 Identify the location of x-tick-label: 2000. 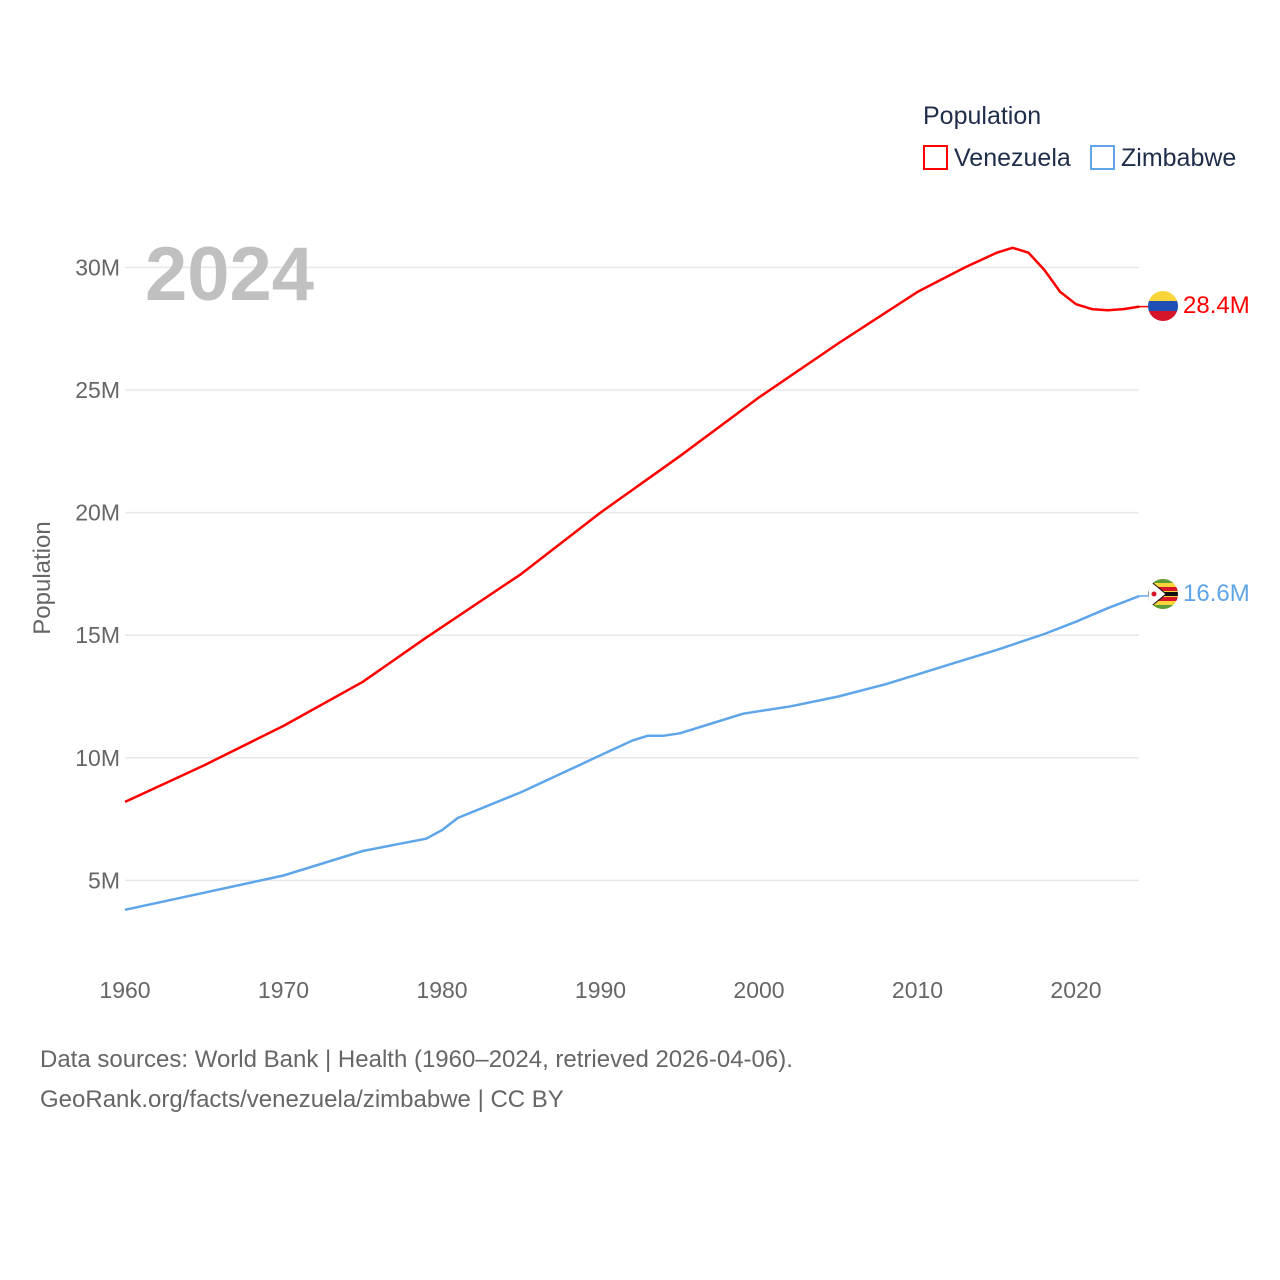
(758, 990).